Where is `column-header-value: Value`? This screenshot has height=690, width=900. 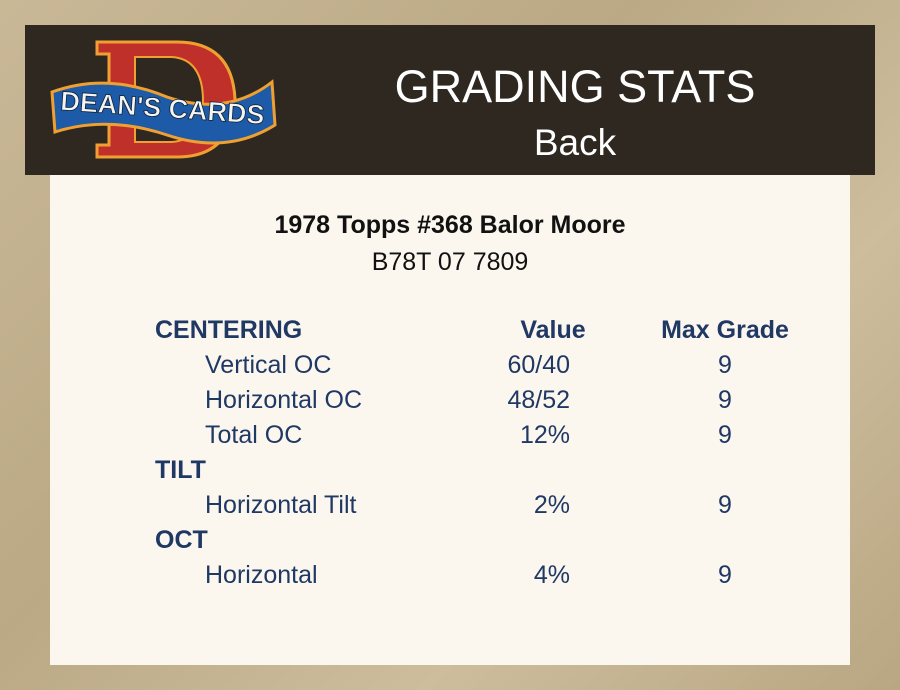 column-header-value: Value is located at coordinates (553, 330).